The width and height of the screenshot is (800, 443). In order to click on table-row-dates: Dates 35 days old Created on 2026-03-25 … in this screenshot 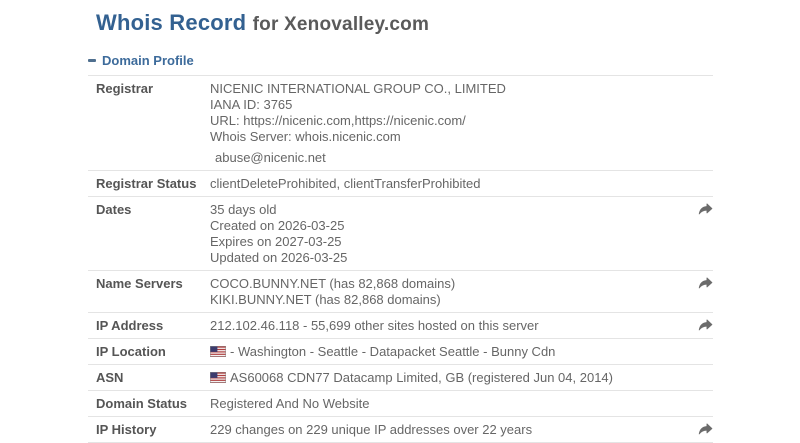, I will do `click(400, 234)`.